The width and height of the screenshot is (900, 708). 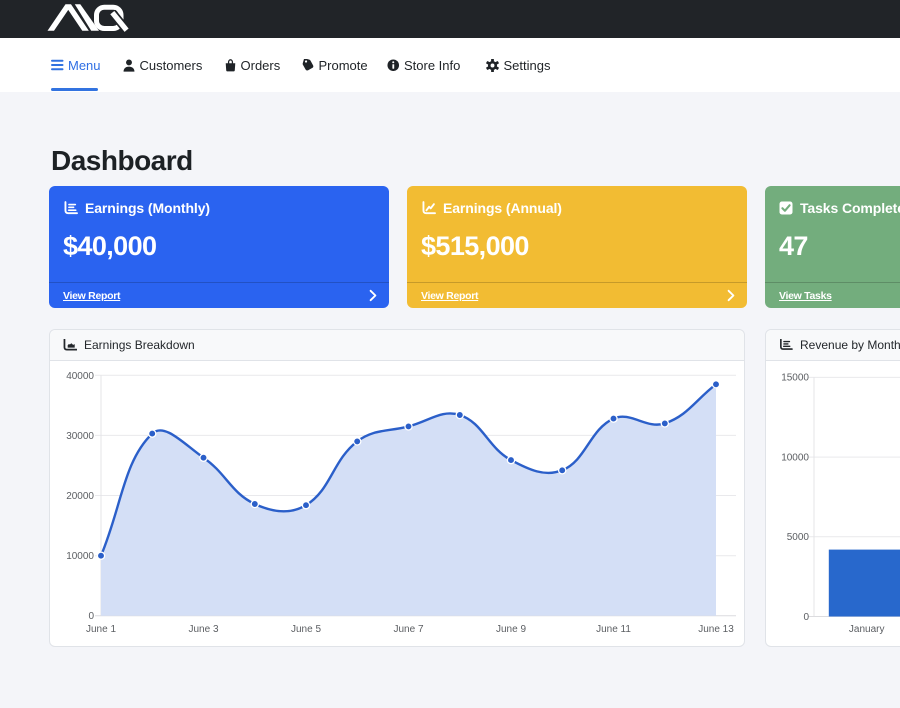 I want to click on svg-text: June 9, so click(x=511, y=629).